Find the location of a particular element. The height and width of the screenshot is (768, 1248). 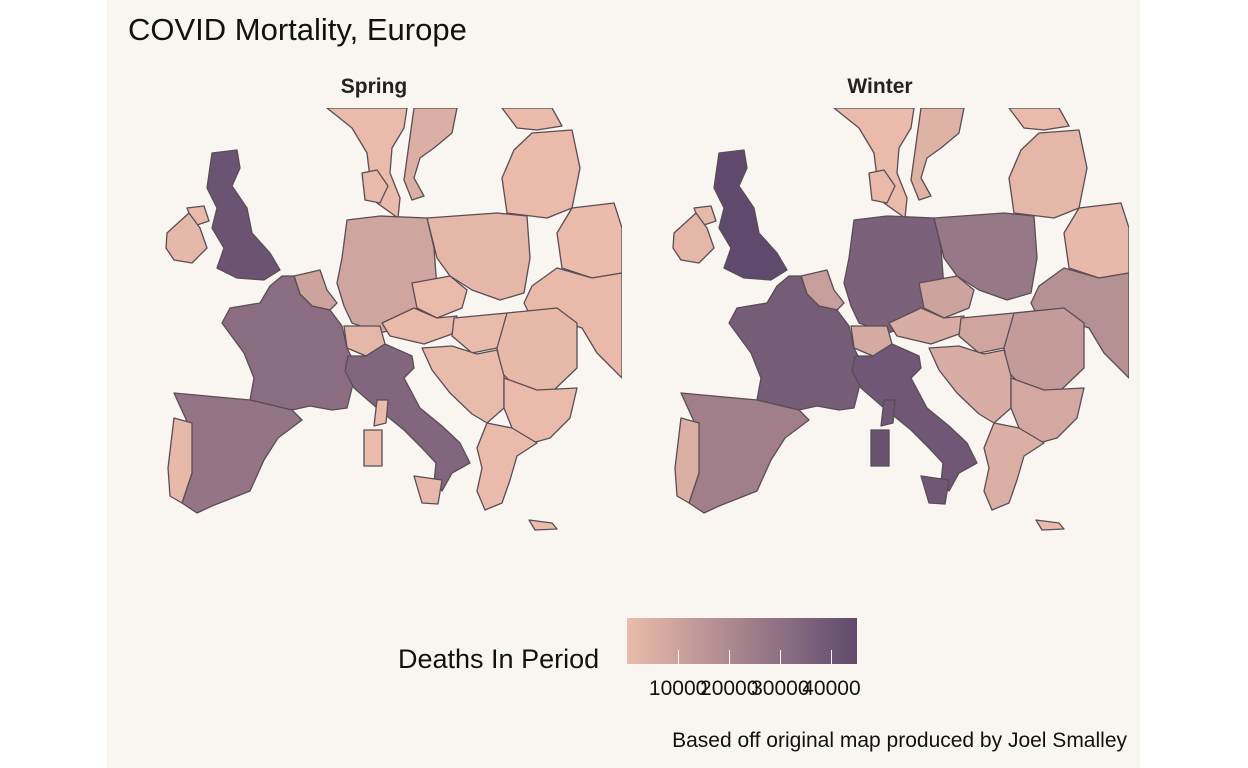

chart-title: COVID Mortality, Europe is located at coordinates (297, 29).